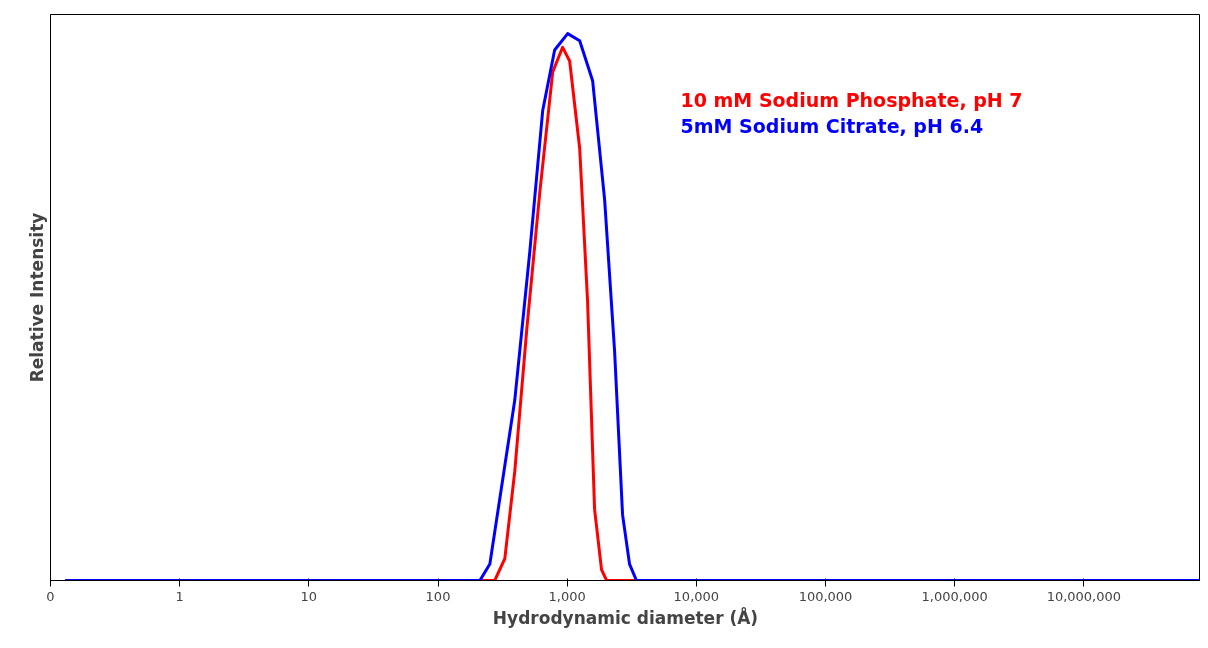  I want to click on x-tick-label: 0, so click(50, 596).